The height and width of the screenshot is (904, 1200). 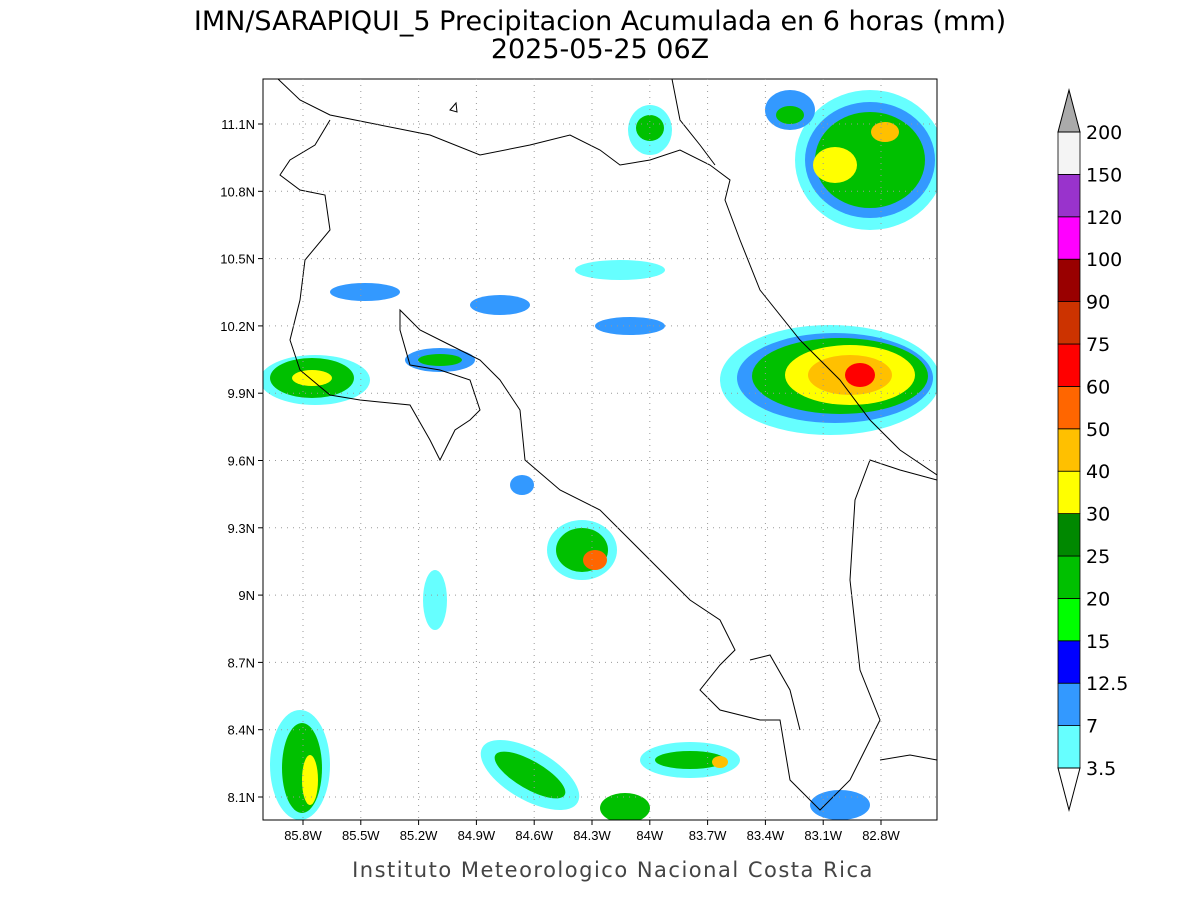 What do you see at coordinates (237, 259) in the screenshot?
I see `lat-label: 10.5N` at bounding box center [237, 259].